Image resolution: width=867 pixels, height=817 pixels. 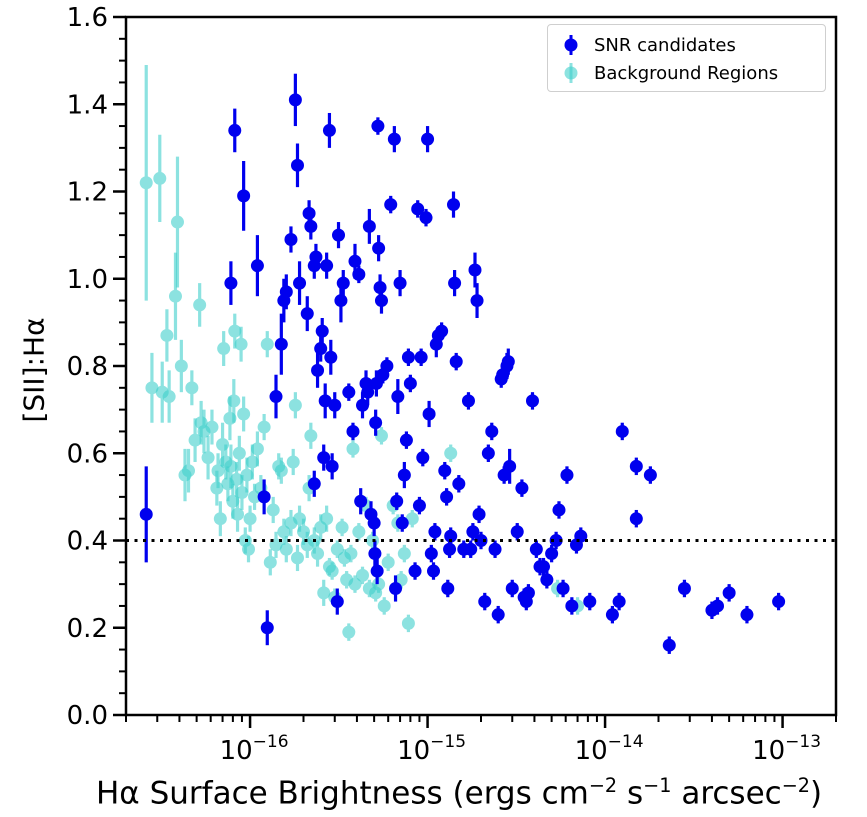 I want to click on legend-label-background: Background Regions, so click(x=686, y=73).